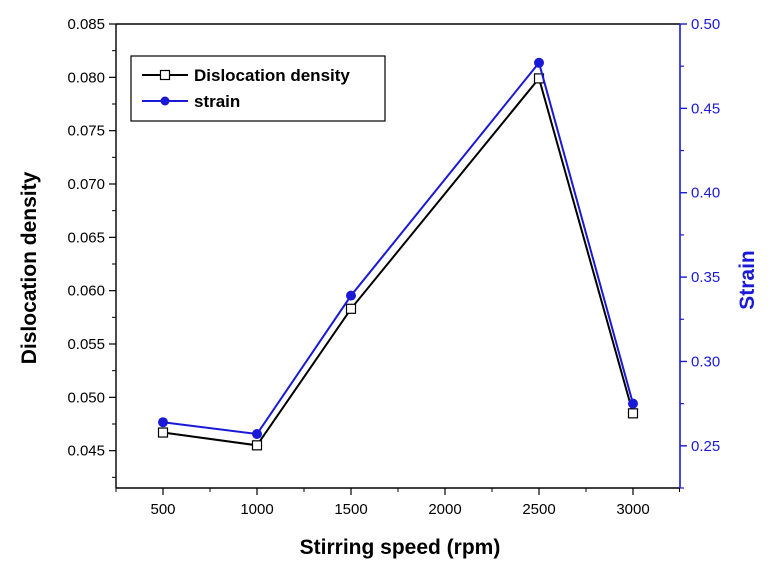 The width and height of the screenshot is (772, 572). Describe the element at coordinates (256, 509) in the screenshot. I see `x-tick-label: 1000` at that location.